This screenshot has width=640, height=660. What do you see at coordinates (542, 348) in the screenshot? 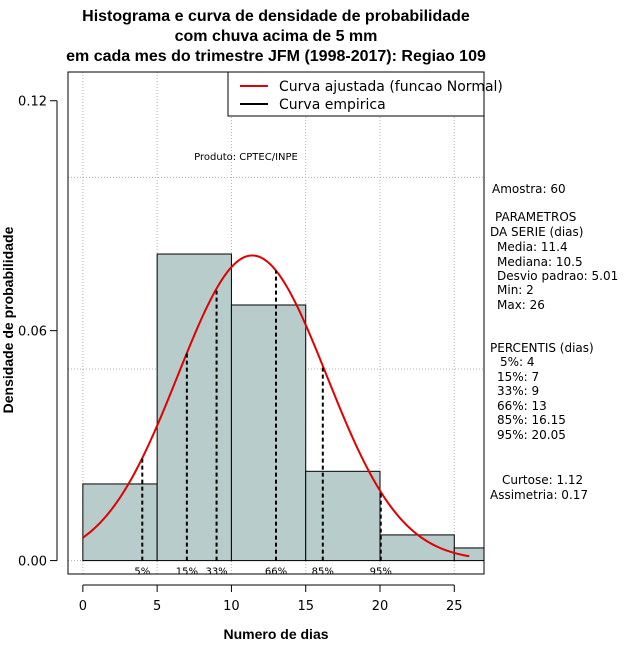
I see `stat-perc-title: PERCENTIS (dias)` at bounding box center [542, 348].